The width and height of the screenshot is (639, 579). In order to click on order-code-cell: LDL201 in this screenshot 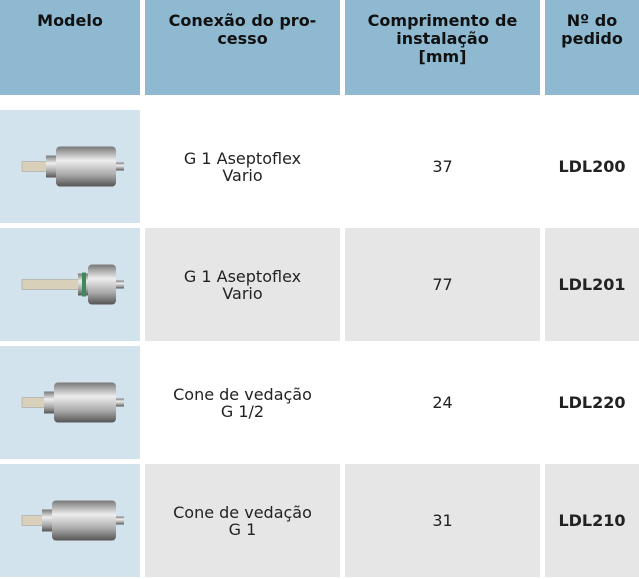, I will do `click(592, 284)`.